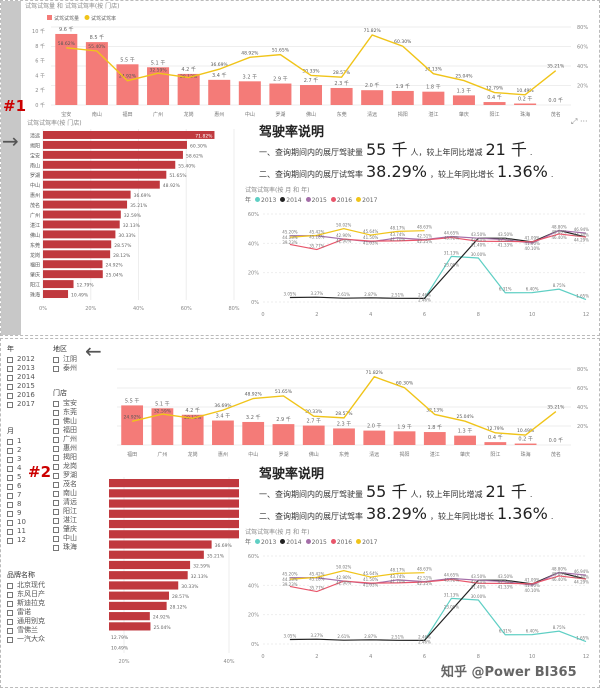 This screenshot has height=688, width=600. What do you see at coordinates (16, 531) in the screenshot?
I see `slicer-option: 11` at bounding box center [16, 531].